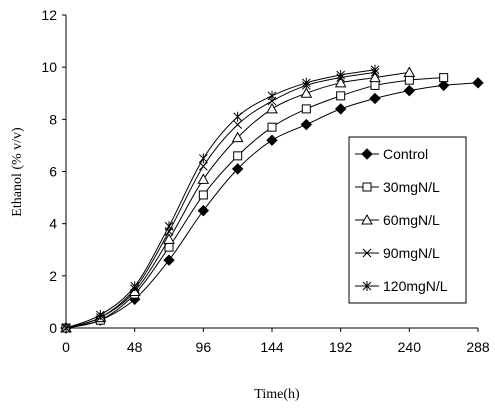 This screenshot has height=413, width=495. What do you see at coordinates (341, 347) in the screenshot?
I see `x-tick-label: 192` at bounding box center [341, 347].